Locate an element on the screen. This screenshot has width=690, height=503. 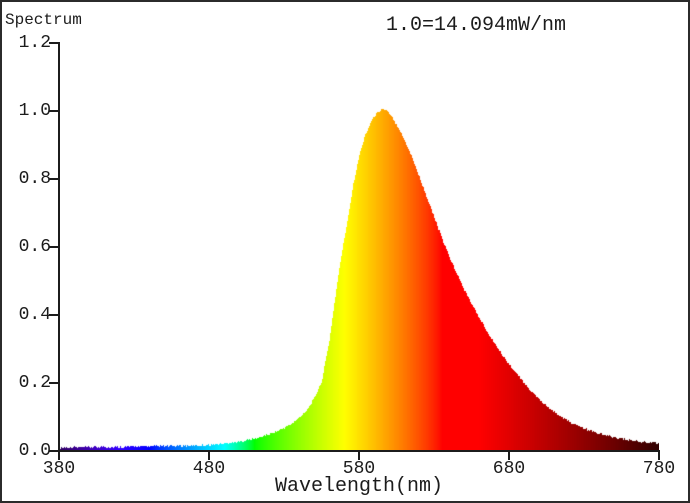
x-tick-label: 380 is located at coordinates (59, 469).